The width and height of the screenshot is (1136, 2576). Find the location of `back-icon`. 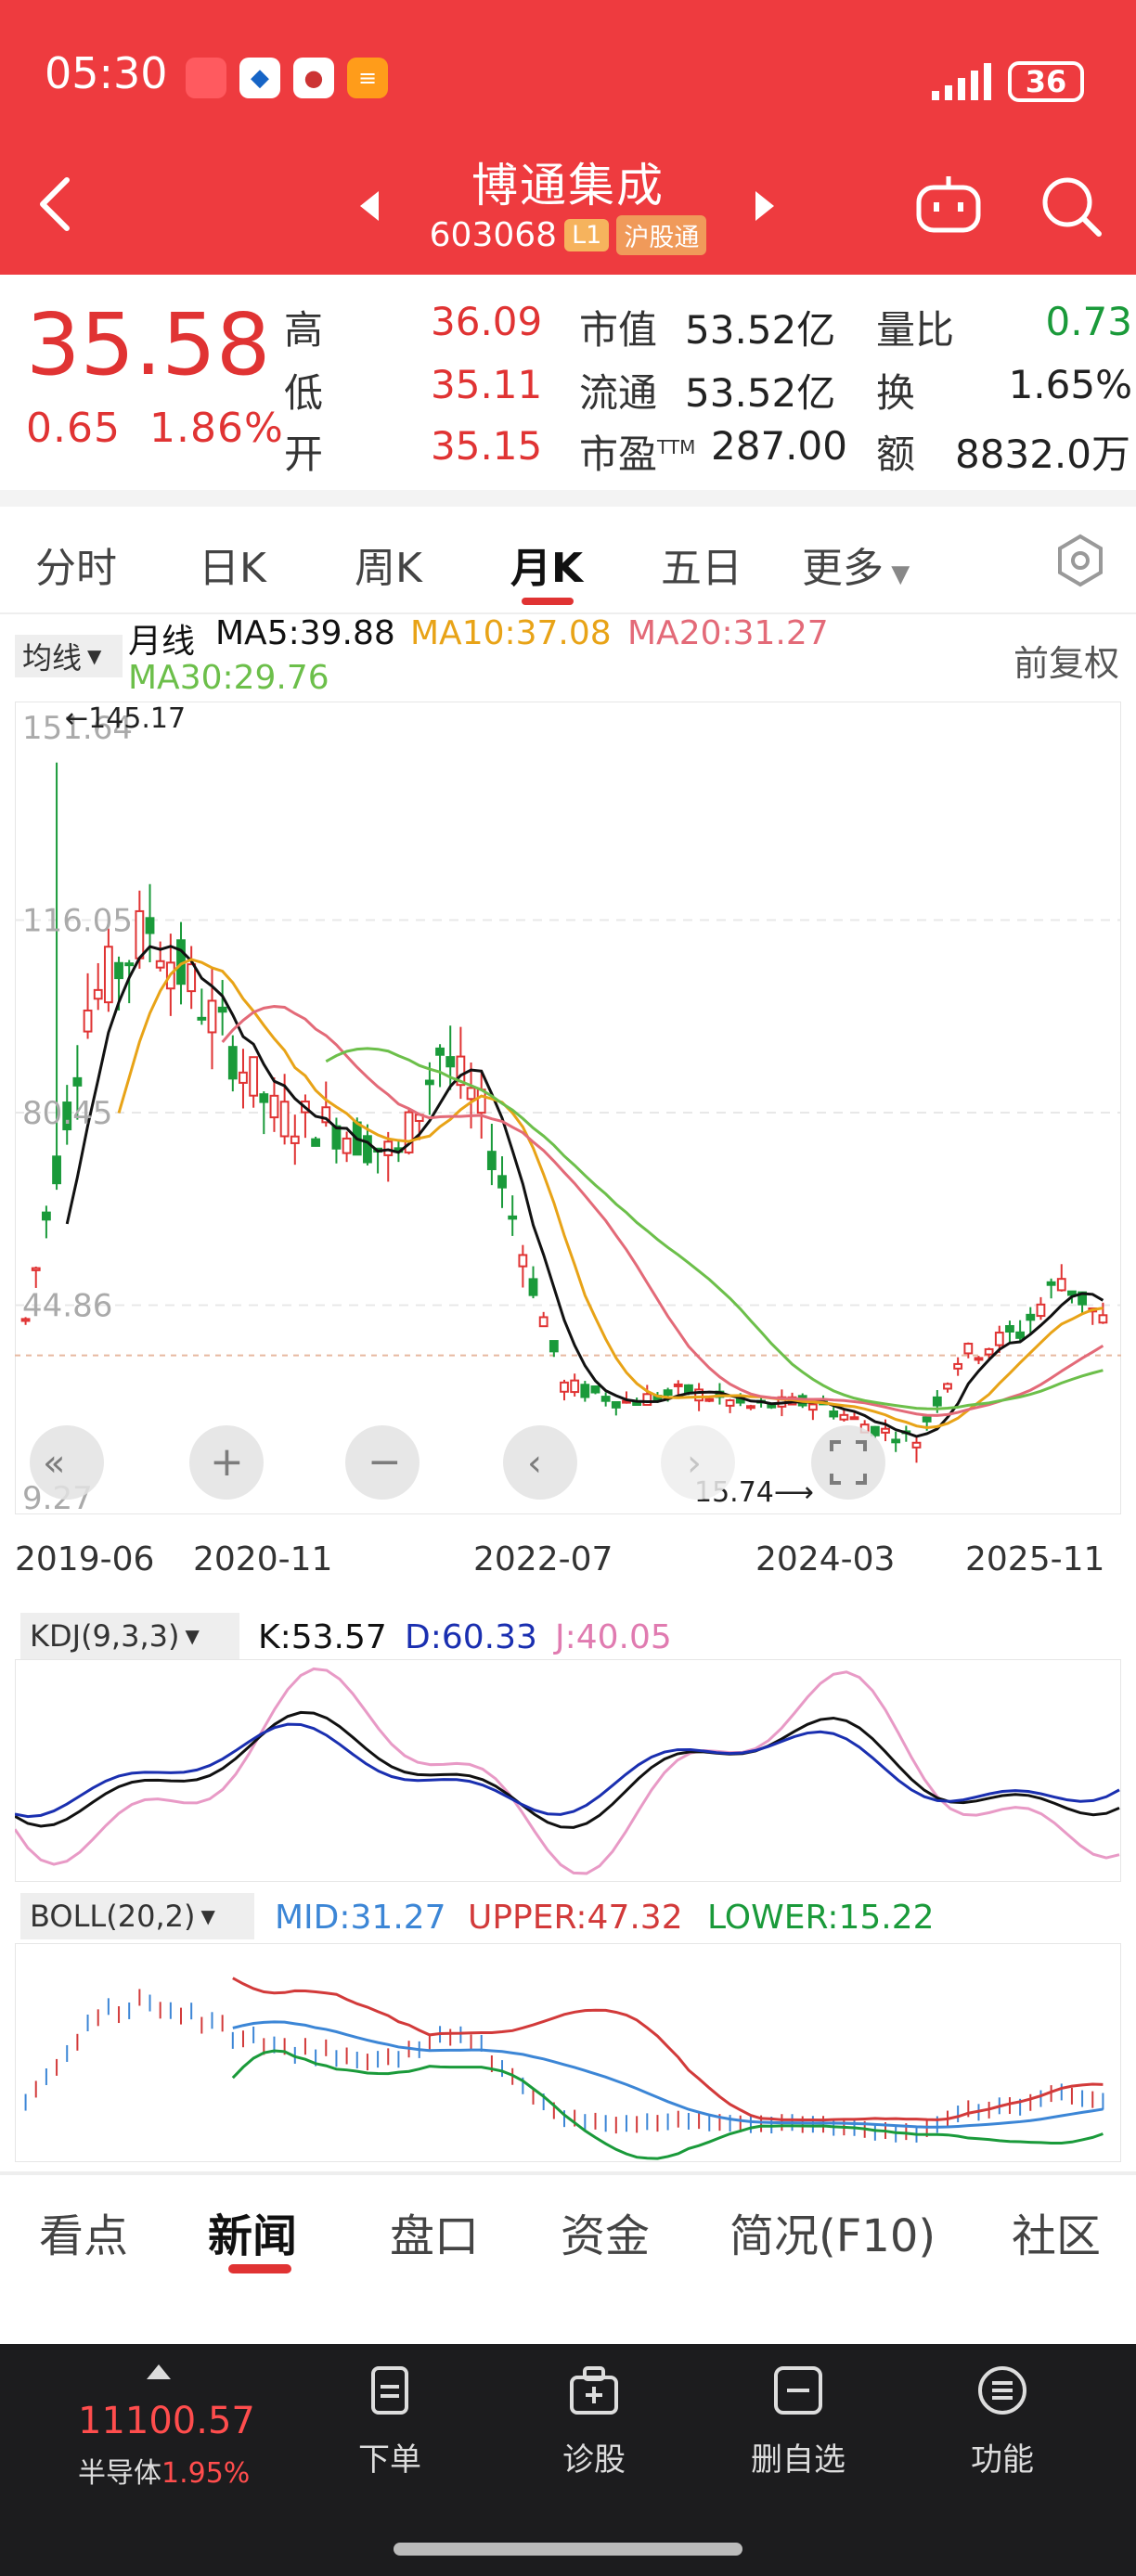

back-icon is located at coordinates (55, 204).